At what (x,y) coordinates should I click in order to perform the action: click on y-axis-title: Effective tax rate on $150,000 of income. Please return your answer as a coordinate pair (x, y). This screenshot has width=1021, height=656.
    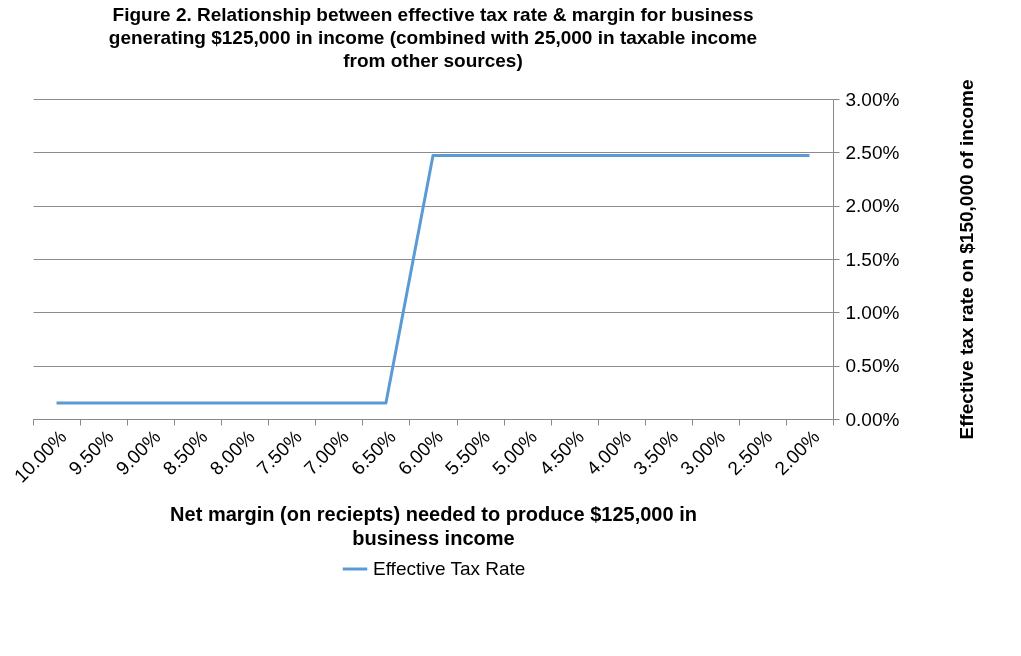
    Looking at the image, I should click on (967, 259).